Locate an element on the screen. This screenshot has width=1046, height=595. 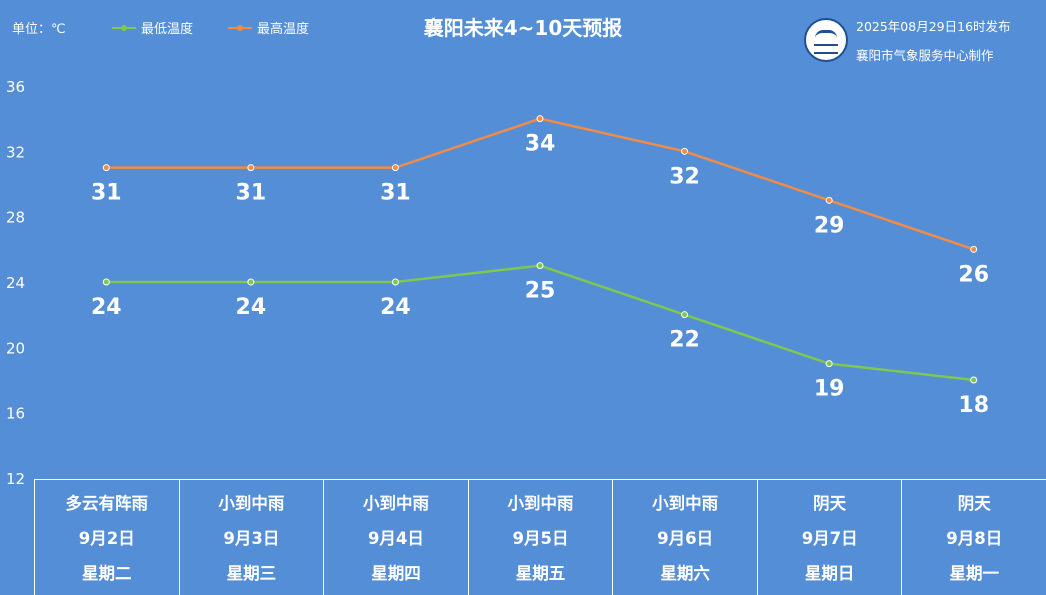
date-label: 9月8日 is located at coordinates (974, 538).